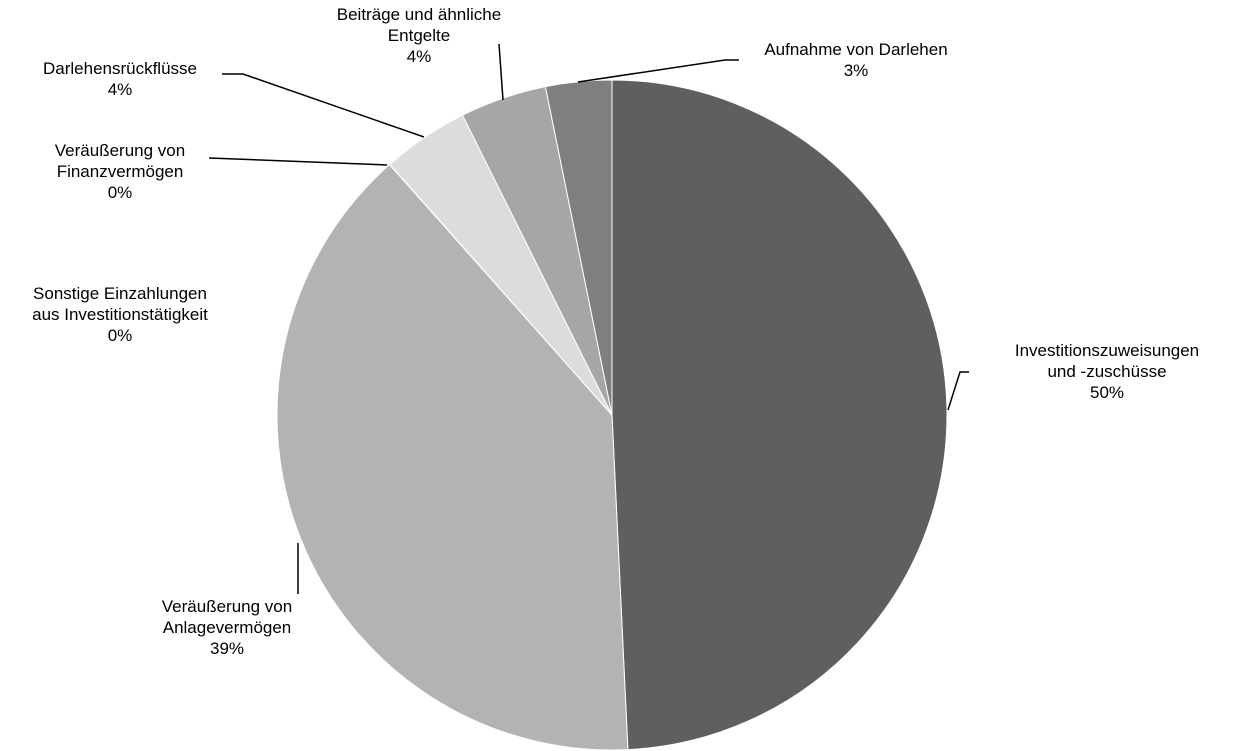 Image resolution: width=1233 pixels, height=751 pixels. I want to click on slice-label: Beiträge und ähnliche Entgelte 4%, so click(419, 35).